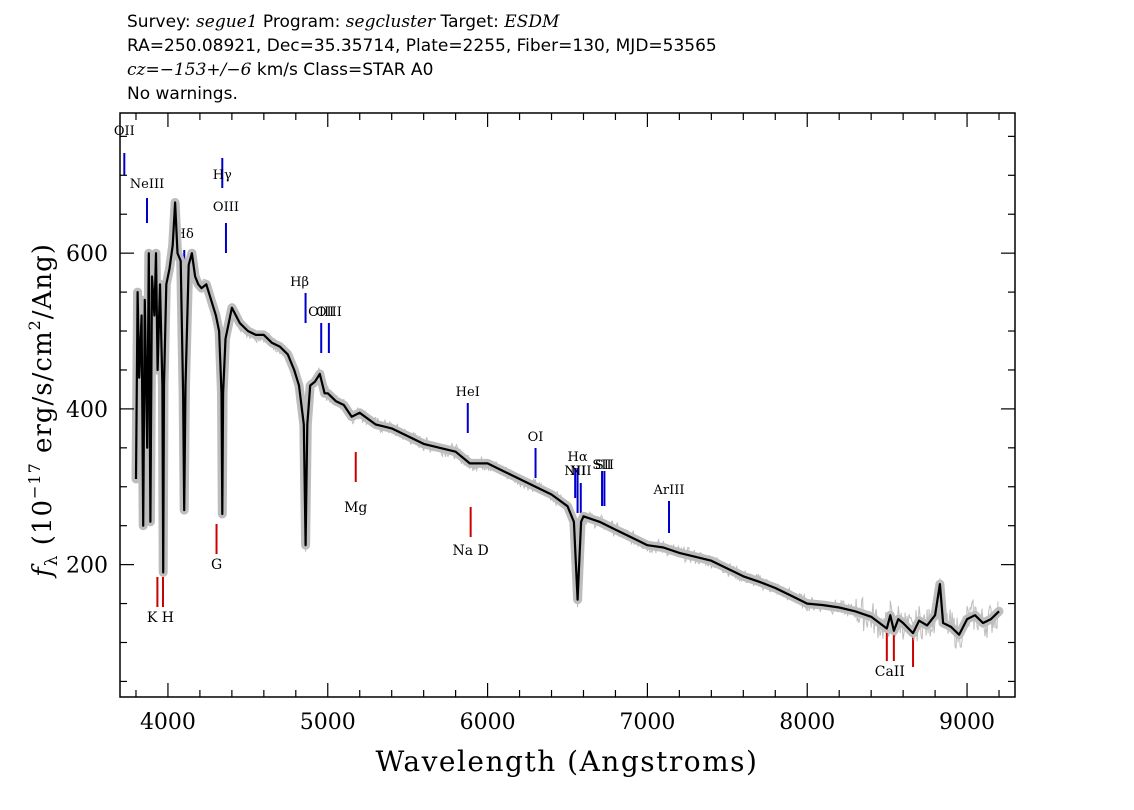 The image size is (1134, 810). Describe the element at coordinates (536, 437) in the screenshot. I see `emission-line-label: OI` at that location.